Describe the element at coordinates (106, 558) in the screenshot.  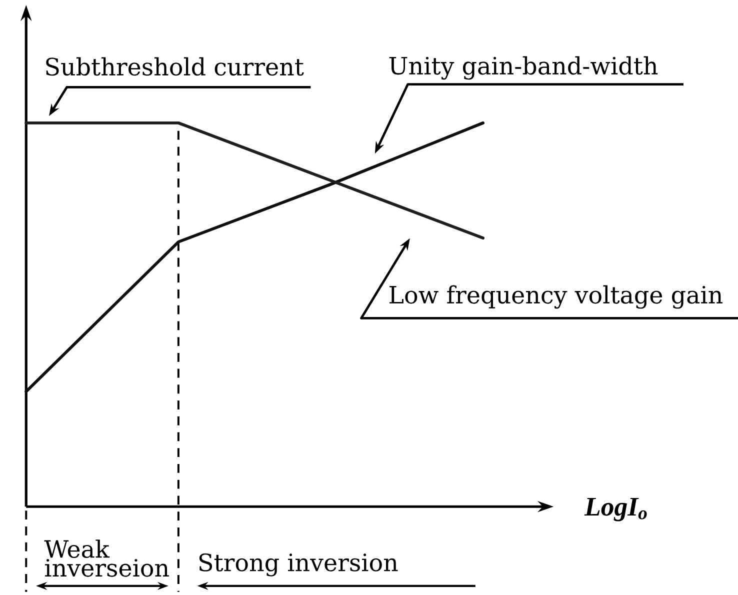
I see `text: Weak inverseion` at that location.